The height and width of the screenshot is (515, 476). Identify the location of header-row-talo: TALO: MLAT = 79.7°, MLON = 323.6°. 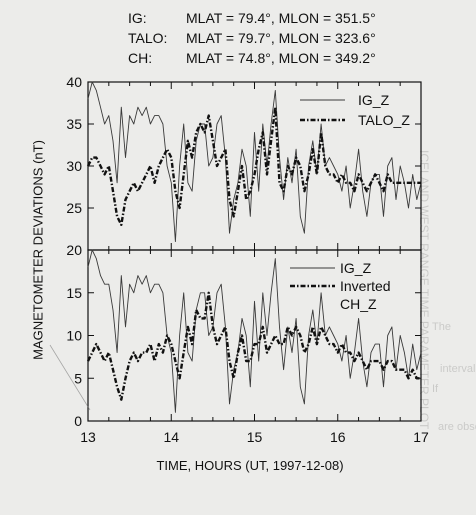
(252, 38).